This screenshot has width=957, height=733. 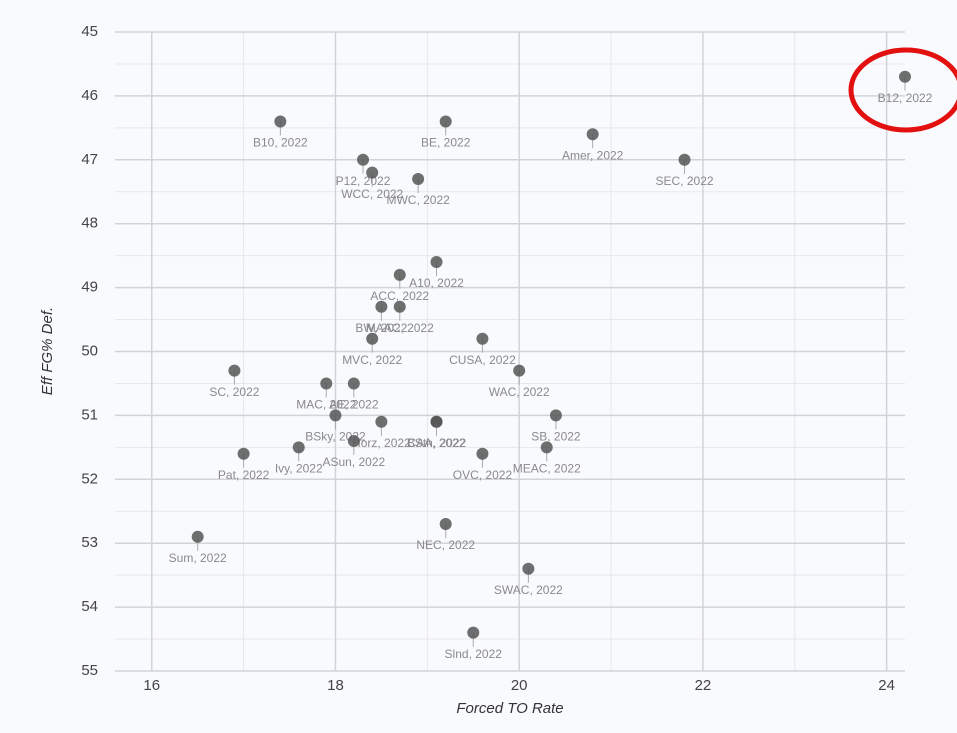 What do you see at coordinates (89, 223) in the screenshot?
I see `y-tick-label: 48` at bounding box center [89, 223].